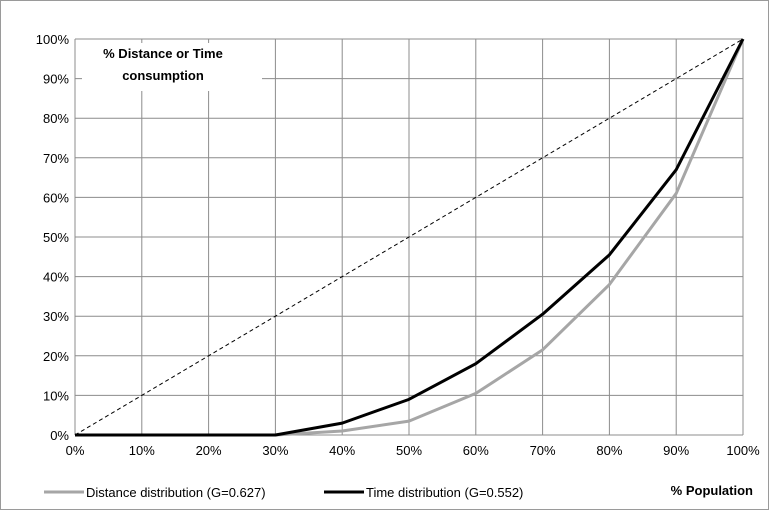  What do you see at coordinates (209, 450) in the screenshot?
I see `x-tick-label: 20%` at bounding box center [209, 450].